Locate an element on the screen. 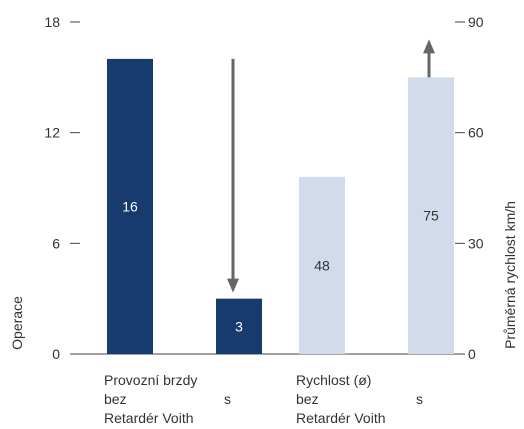 This screenshot has height=429, width=524. bar-value-label: 16 is located at coordinates (130, 206).